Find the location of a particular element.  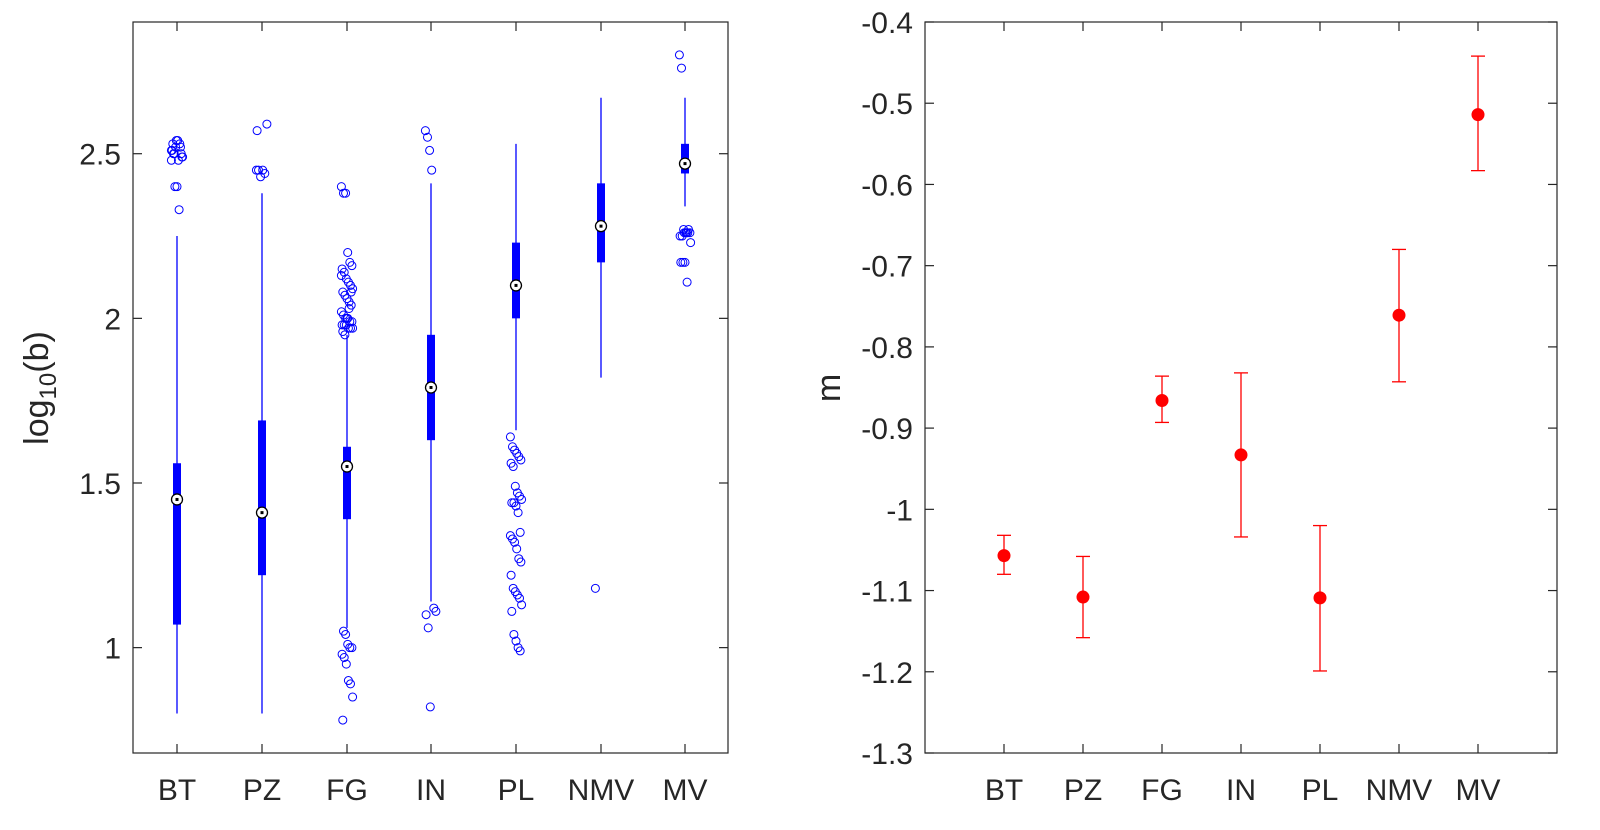

y-axis-label-log-b: log10(b) is located at coordinates (40, 388).